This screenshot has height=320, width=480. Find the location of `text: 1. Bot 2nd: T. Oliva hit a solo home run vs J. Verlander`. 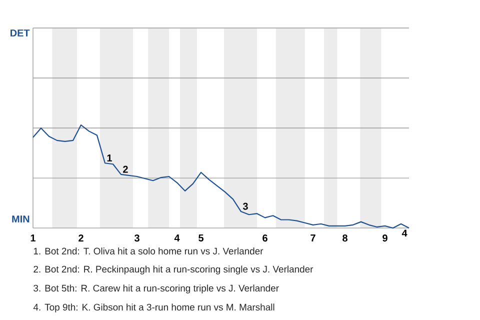

text: 1. Bot 2nd: T. Oliva hit a solo home run vs J. Verlander is located at coordinates (149, 251).